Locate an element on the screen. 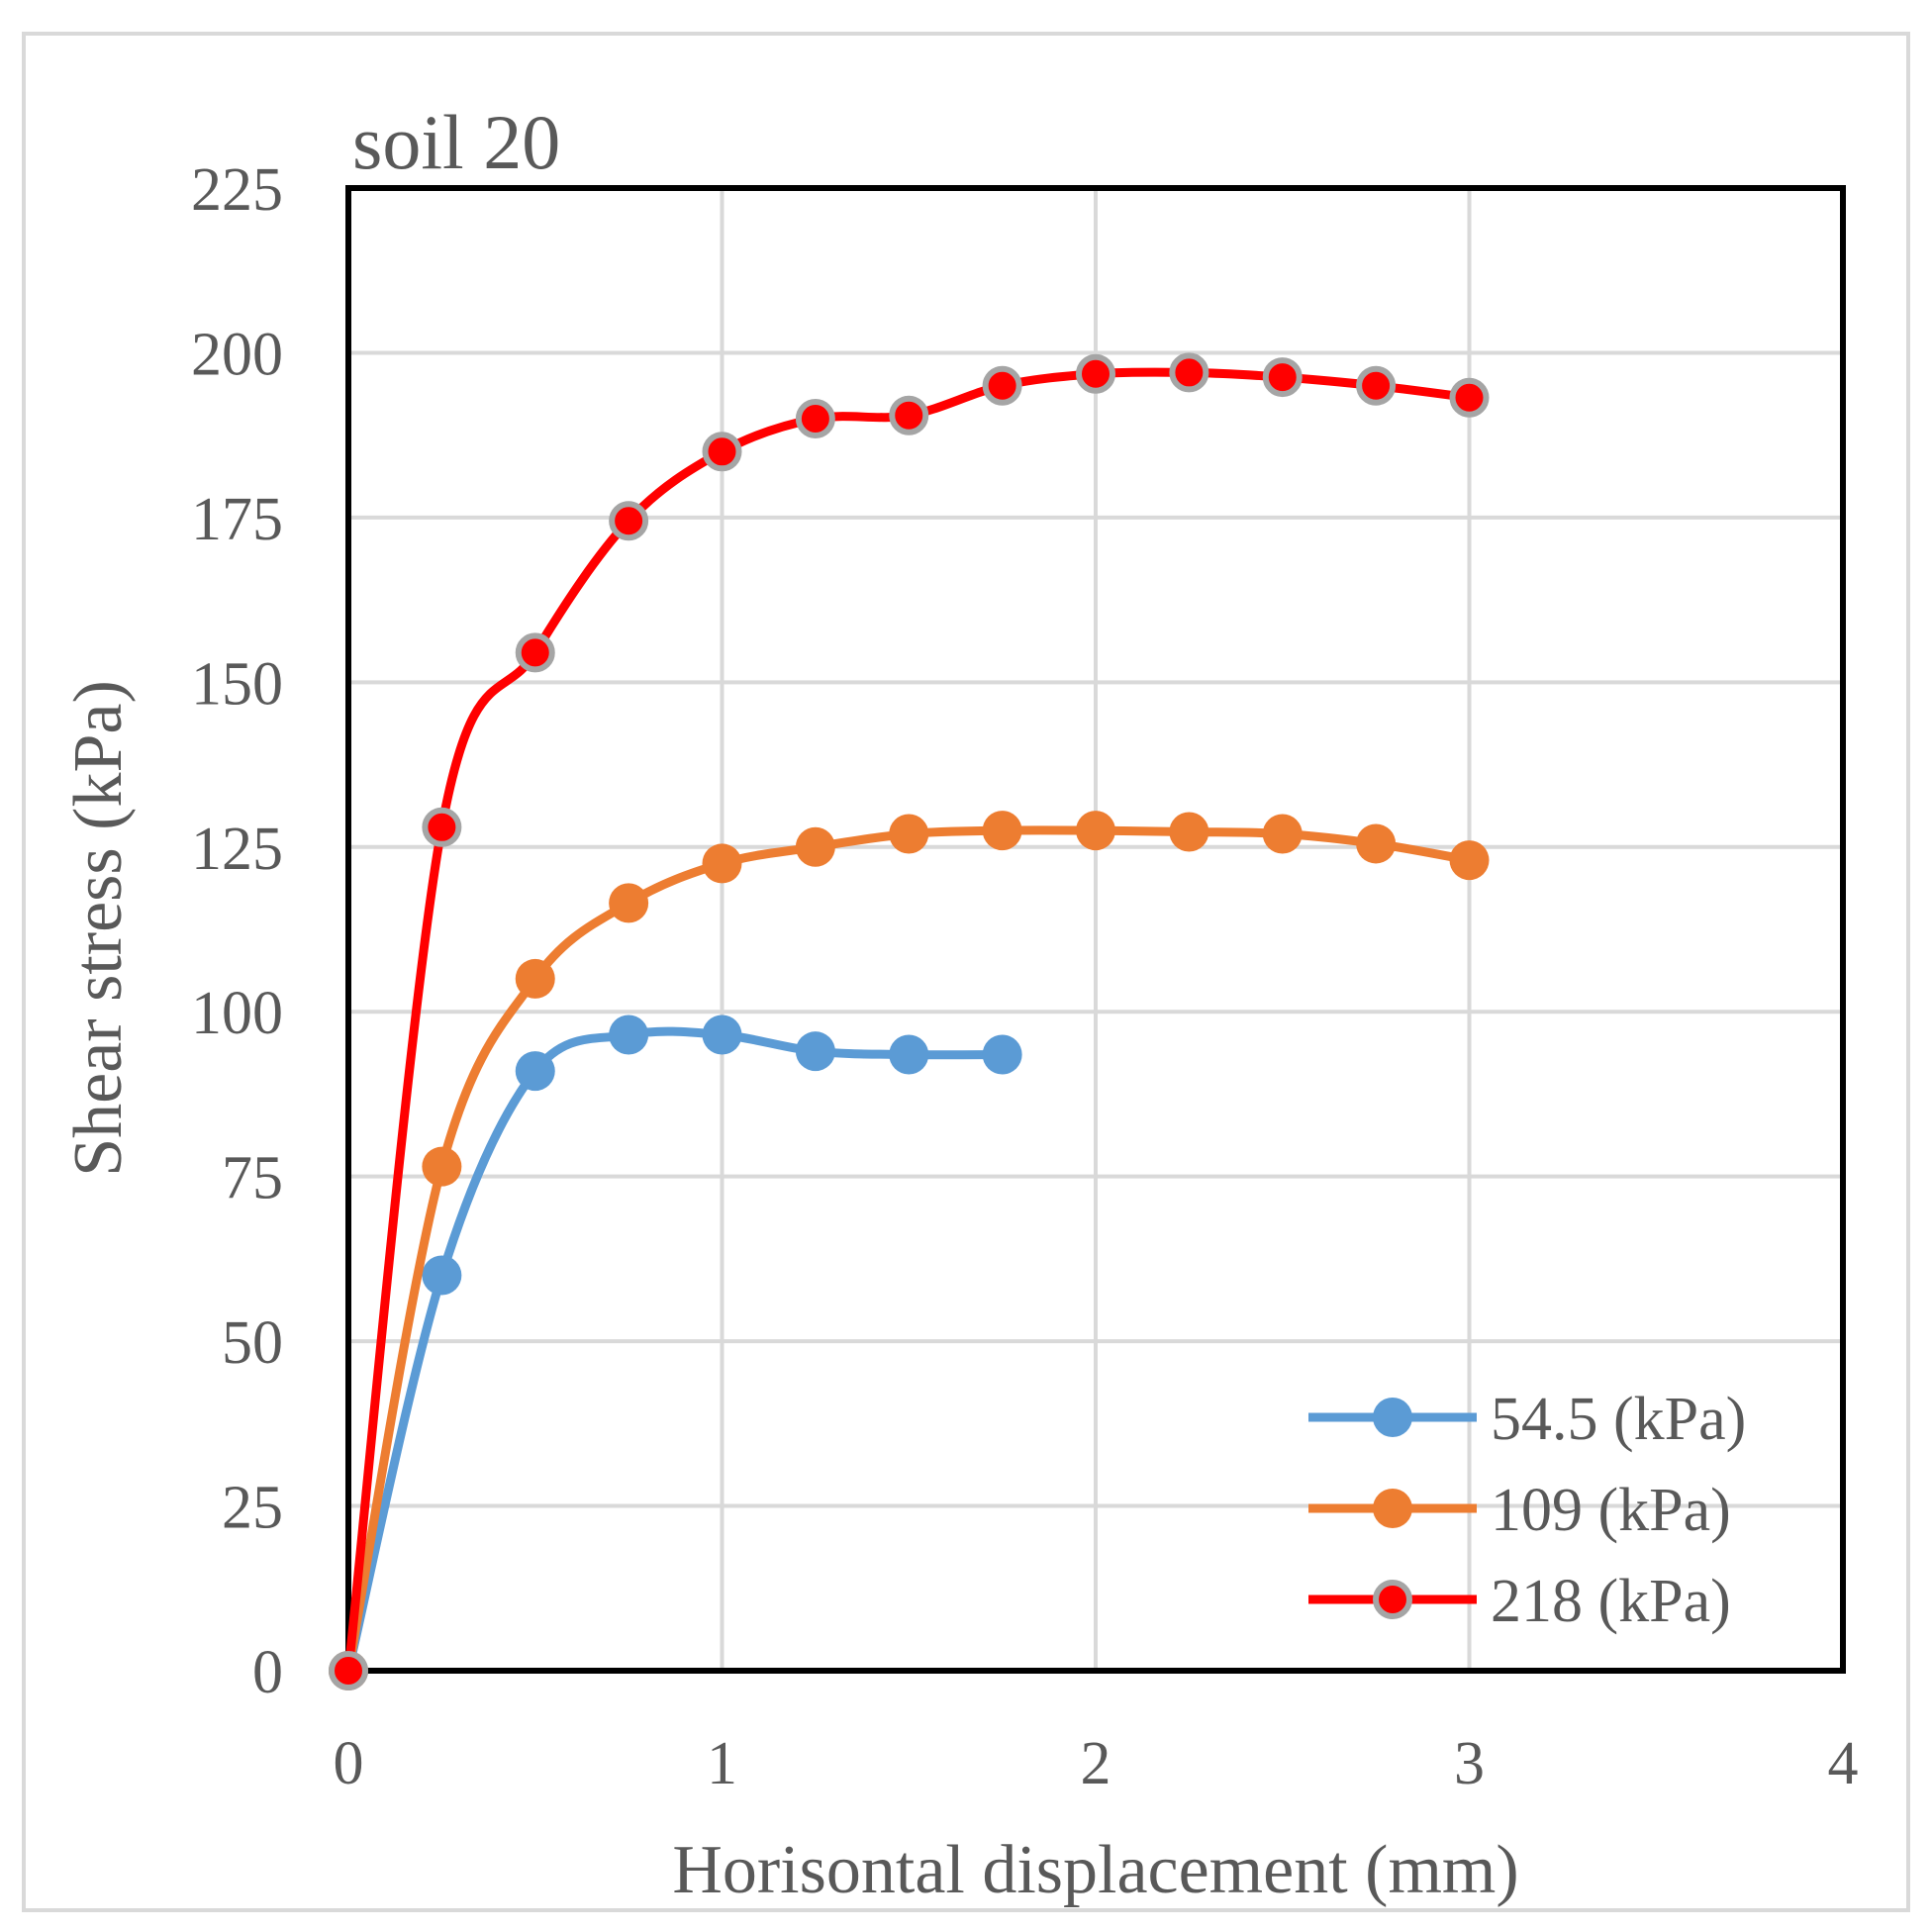  y-tick-label: 0 is located at coordinates (267, 1672).